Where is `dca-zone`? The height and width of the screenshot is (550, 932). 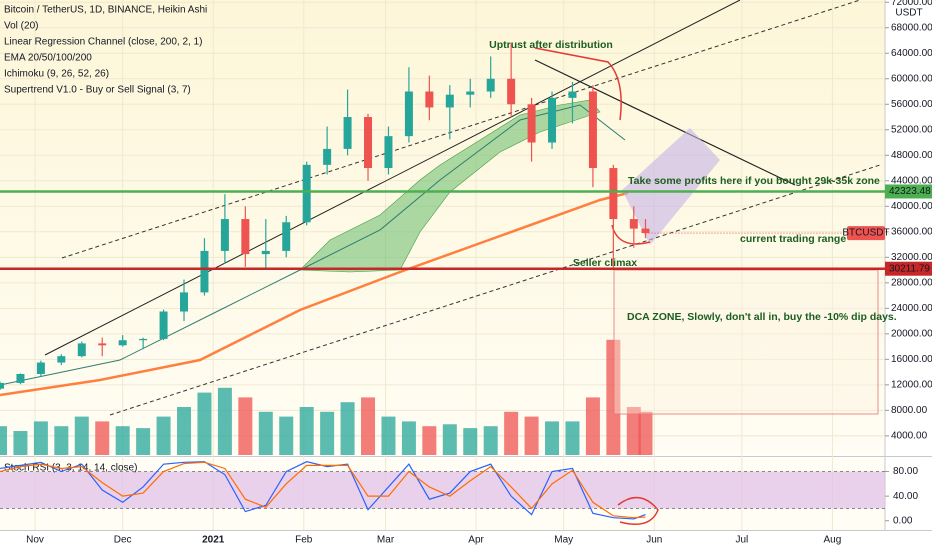 dca-zone is located at coordinates (746, 342).